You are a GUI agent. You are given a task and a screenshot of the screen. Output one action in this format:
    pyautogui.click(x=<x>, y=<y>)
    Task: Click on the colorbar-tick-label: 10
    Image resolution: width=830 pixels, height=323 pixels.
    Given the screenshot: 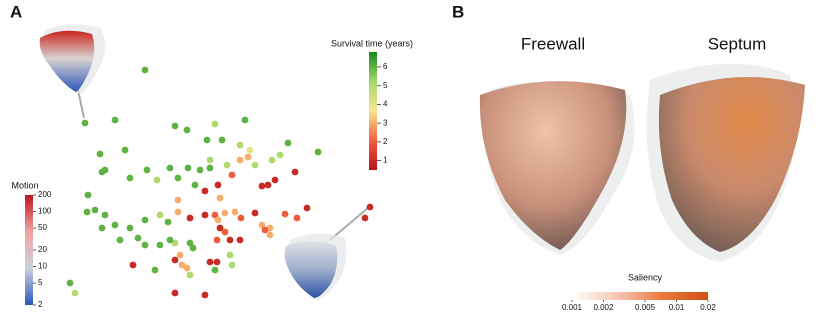 What is the action you would take?
    pyautogui.click(x=42, y=266)
    